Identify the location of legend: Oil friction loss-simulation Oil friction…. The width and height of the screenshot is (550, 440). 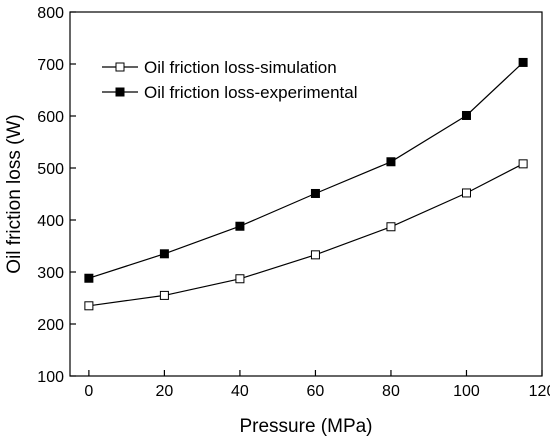
(230, 80).